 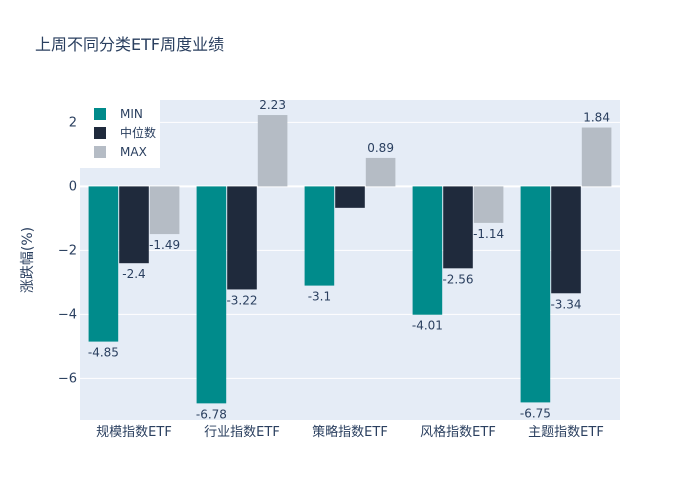 I want to click on legend-entry: 中位数, so click(x=138, y=132).